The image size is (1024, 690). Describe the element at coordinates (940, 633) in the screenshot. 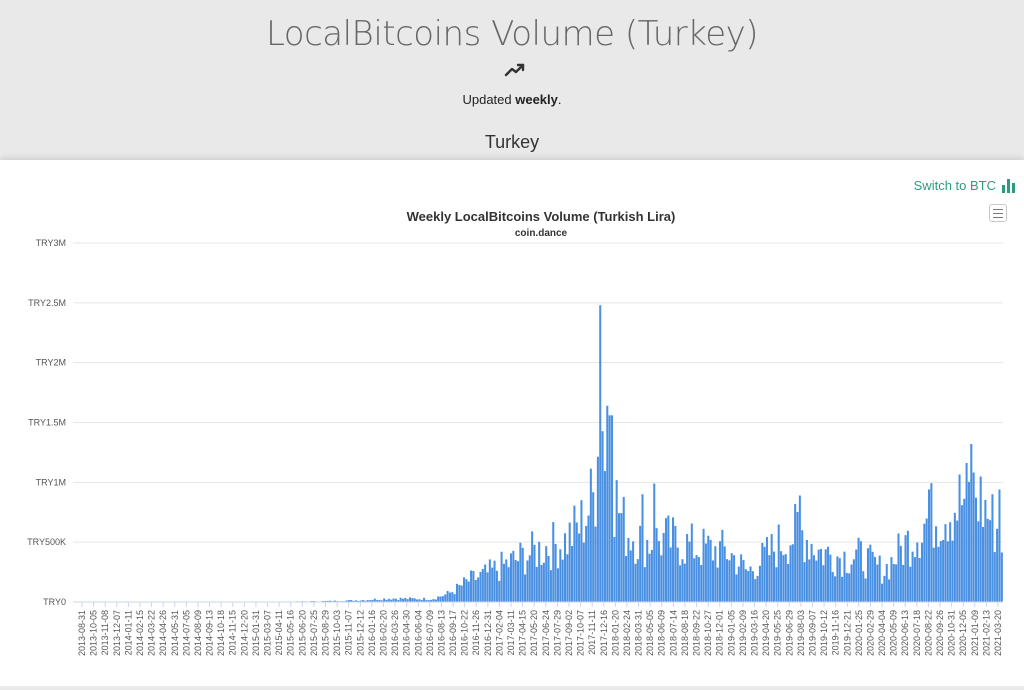

I see `x-tick-label: 2020-09-26` at that location.